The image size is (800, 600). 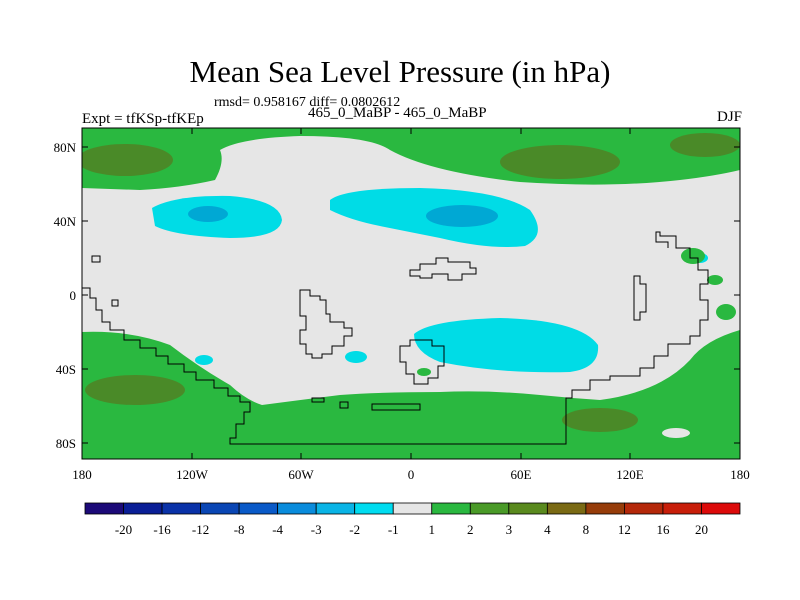 What do you see at coordinates (693, 256) in the screenshot?
I see `field-positive-patch-east-a` at bounding box center [693, 256].